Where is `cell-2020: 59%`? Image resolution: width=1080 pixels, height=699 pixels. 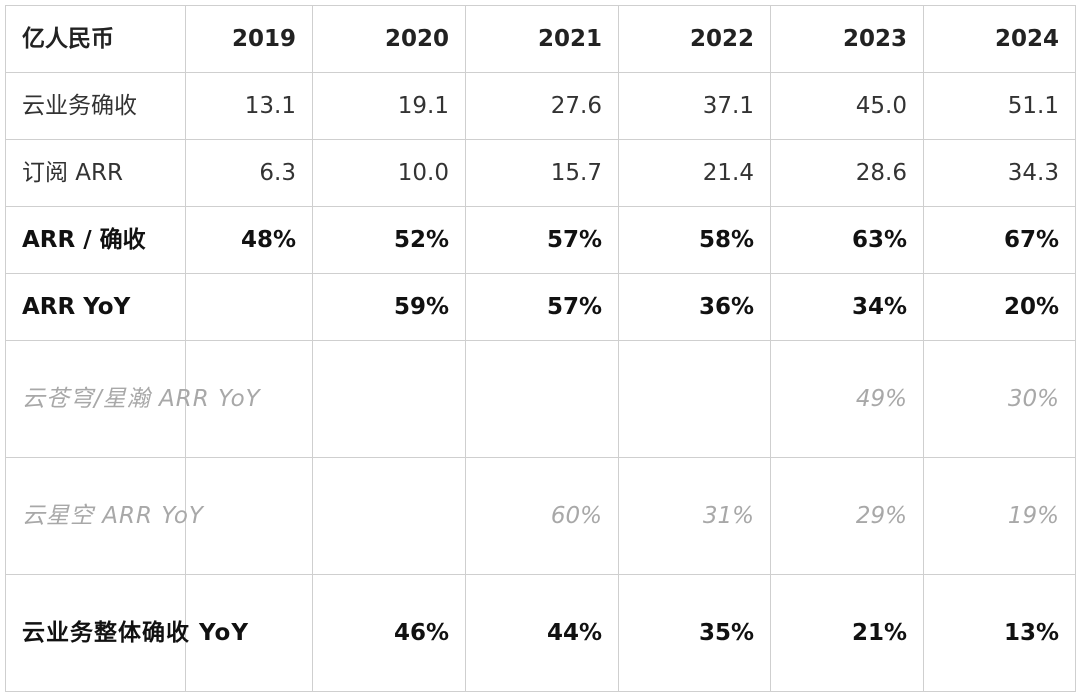
cell-2020: 59% is located at coordinates (389, 307).